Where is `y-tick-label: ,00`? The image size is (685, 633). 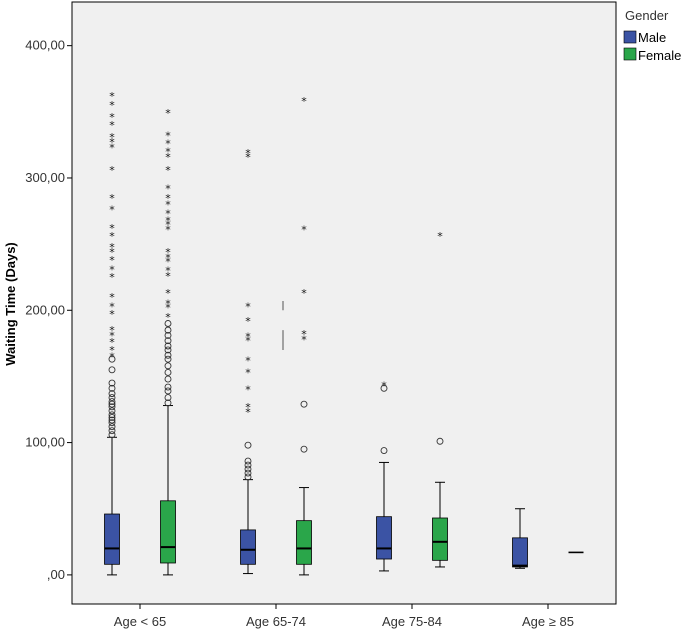
y-tick-label: ,00 is located at coordinates (56, 574).